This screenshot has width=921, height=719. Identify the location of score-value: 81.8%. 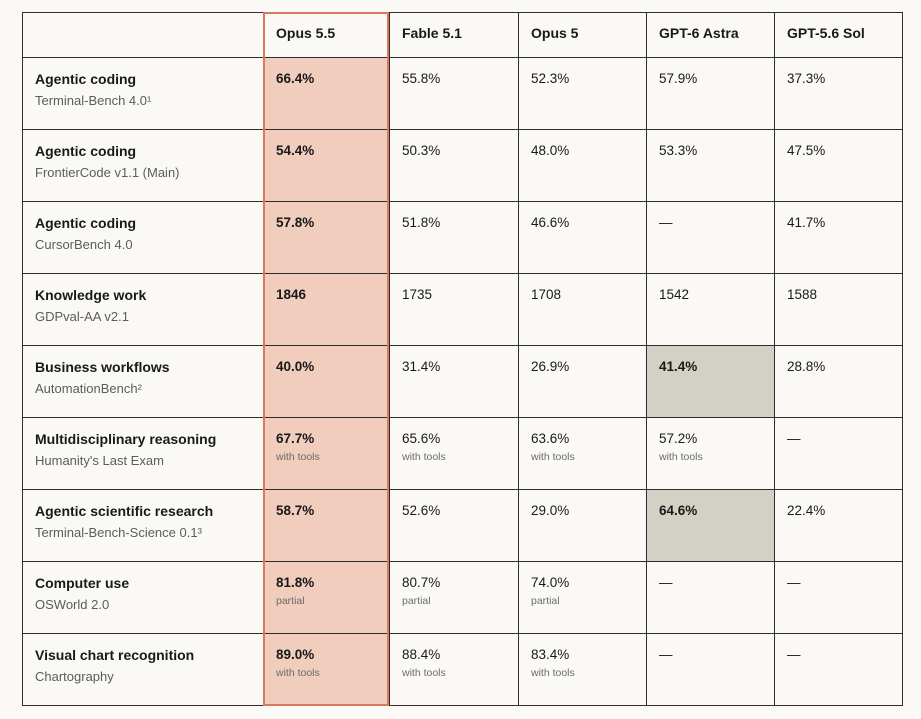
(295, 582).